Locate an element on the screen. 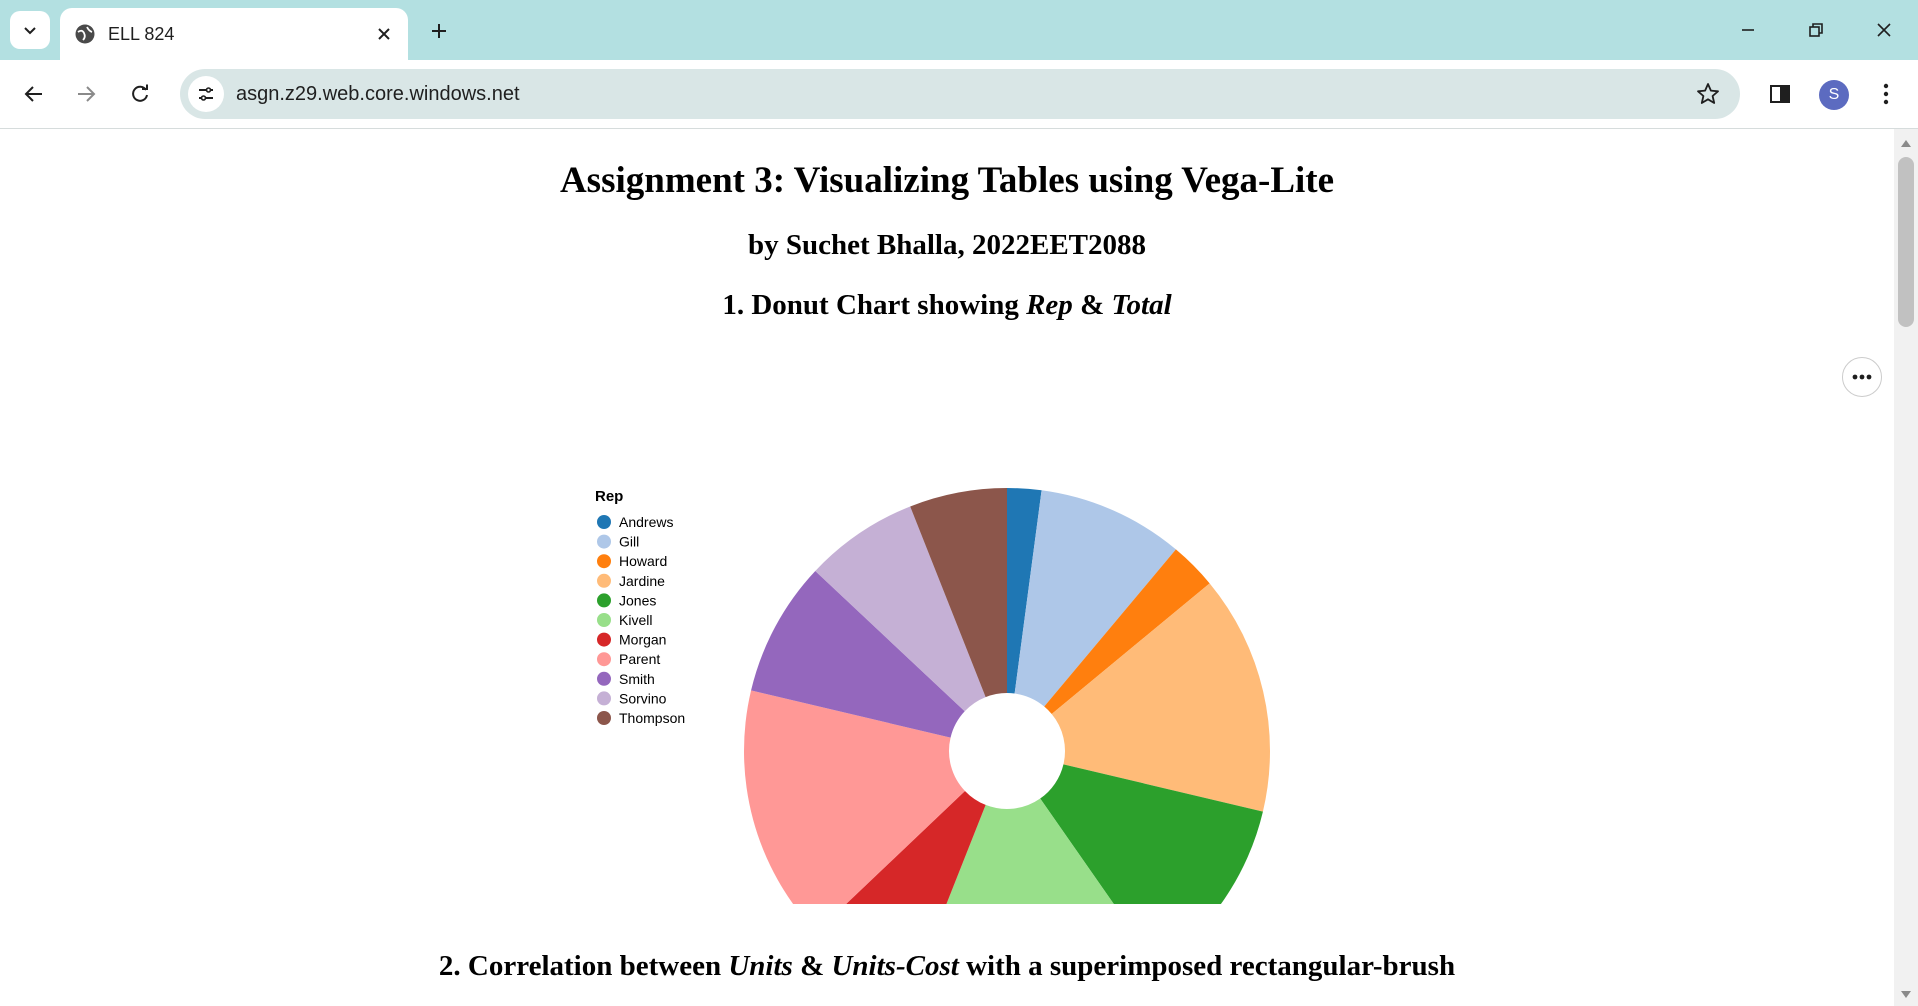  donut-slice-smith is located at coordinates (858, 654).